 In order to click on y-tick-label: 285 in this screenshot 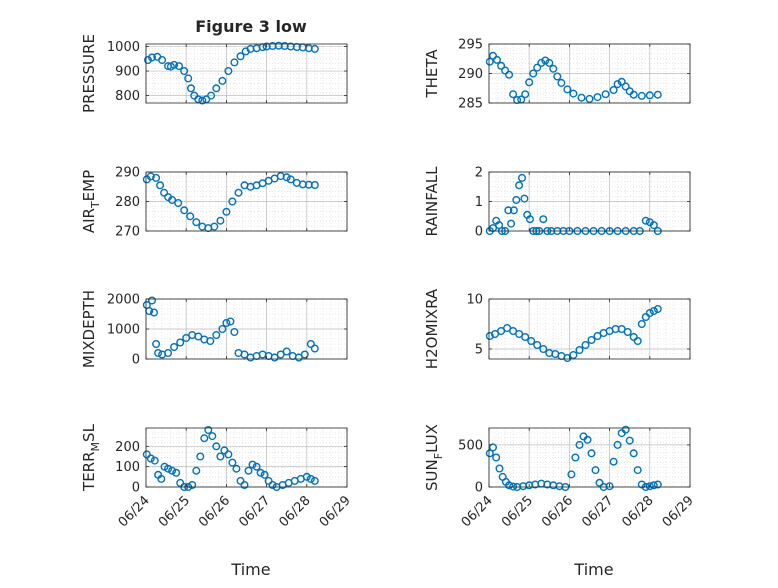, I will do `click(470, 104)`.